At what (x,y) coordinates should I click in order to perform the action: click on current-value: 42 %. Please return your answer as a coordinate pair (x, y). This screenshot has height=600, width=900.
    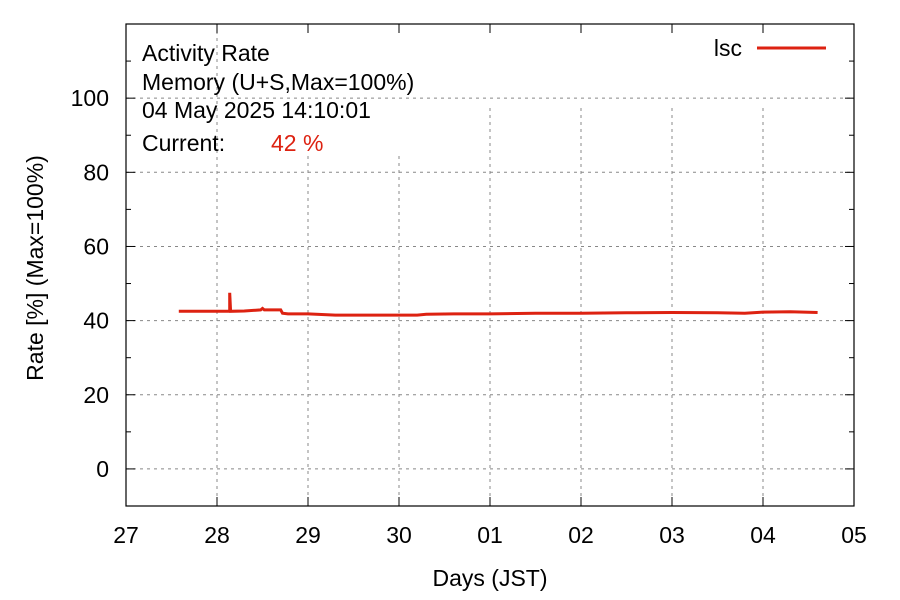
    Looking at the image, I should click on (297, 143).